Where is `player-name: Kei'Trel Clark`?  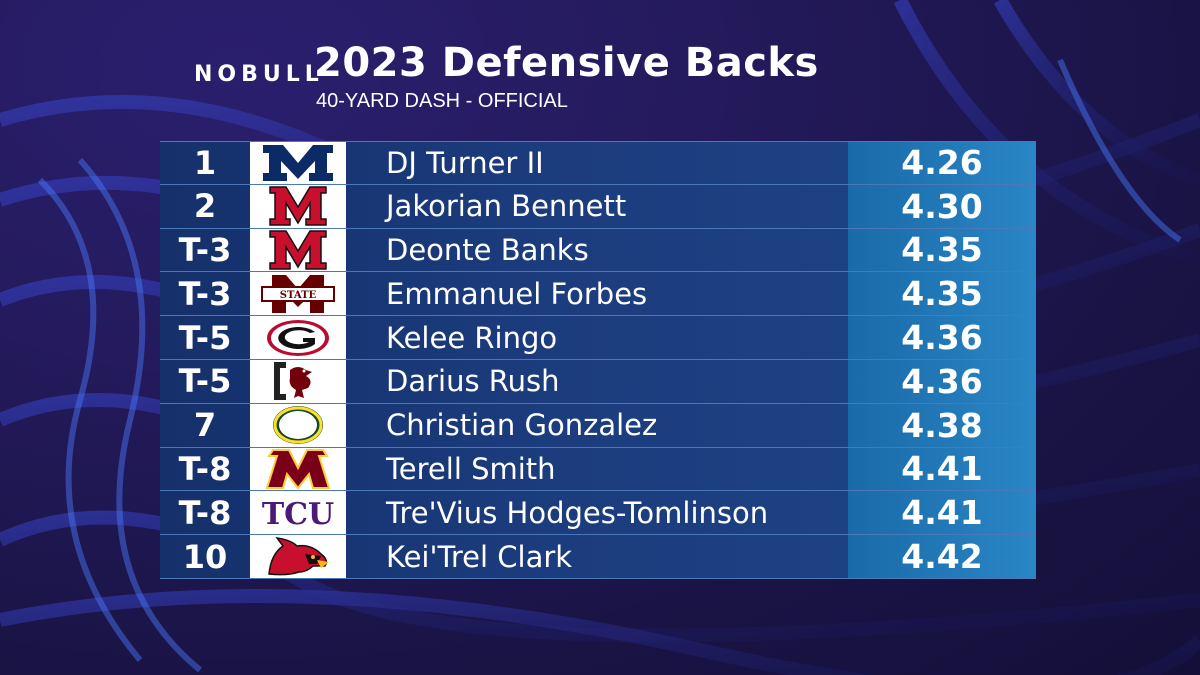 player-name: Kei'Trel Clark is located at coordinates (479, 556).